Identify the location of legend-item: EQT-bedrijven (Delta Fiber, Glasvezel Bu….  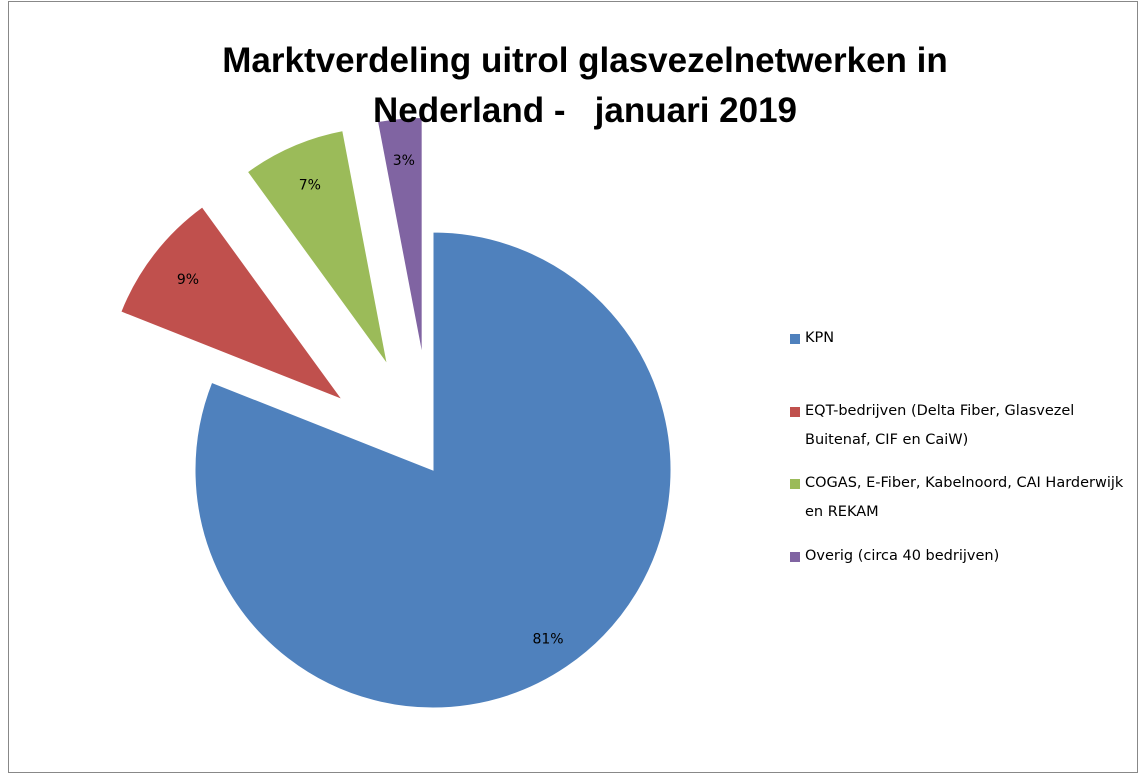
(960, 426).